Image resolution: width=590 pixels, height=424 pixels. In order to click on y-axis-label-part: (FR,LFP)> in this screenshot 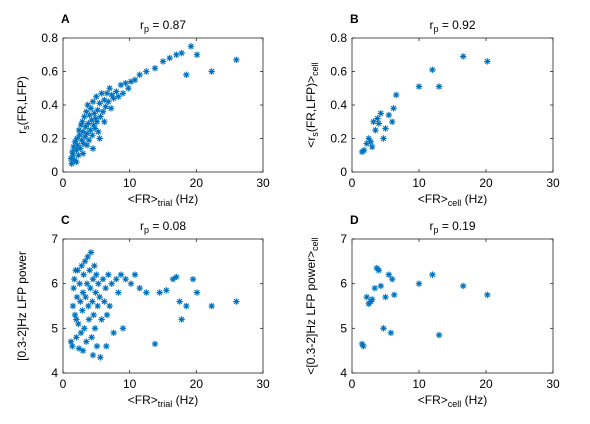, I will do `click(311, 104)`.